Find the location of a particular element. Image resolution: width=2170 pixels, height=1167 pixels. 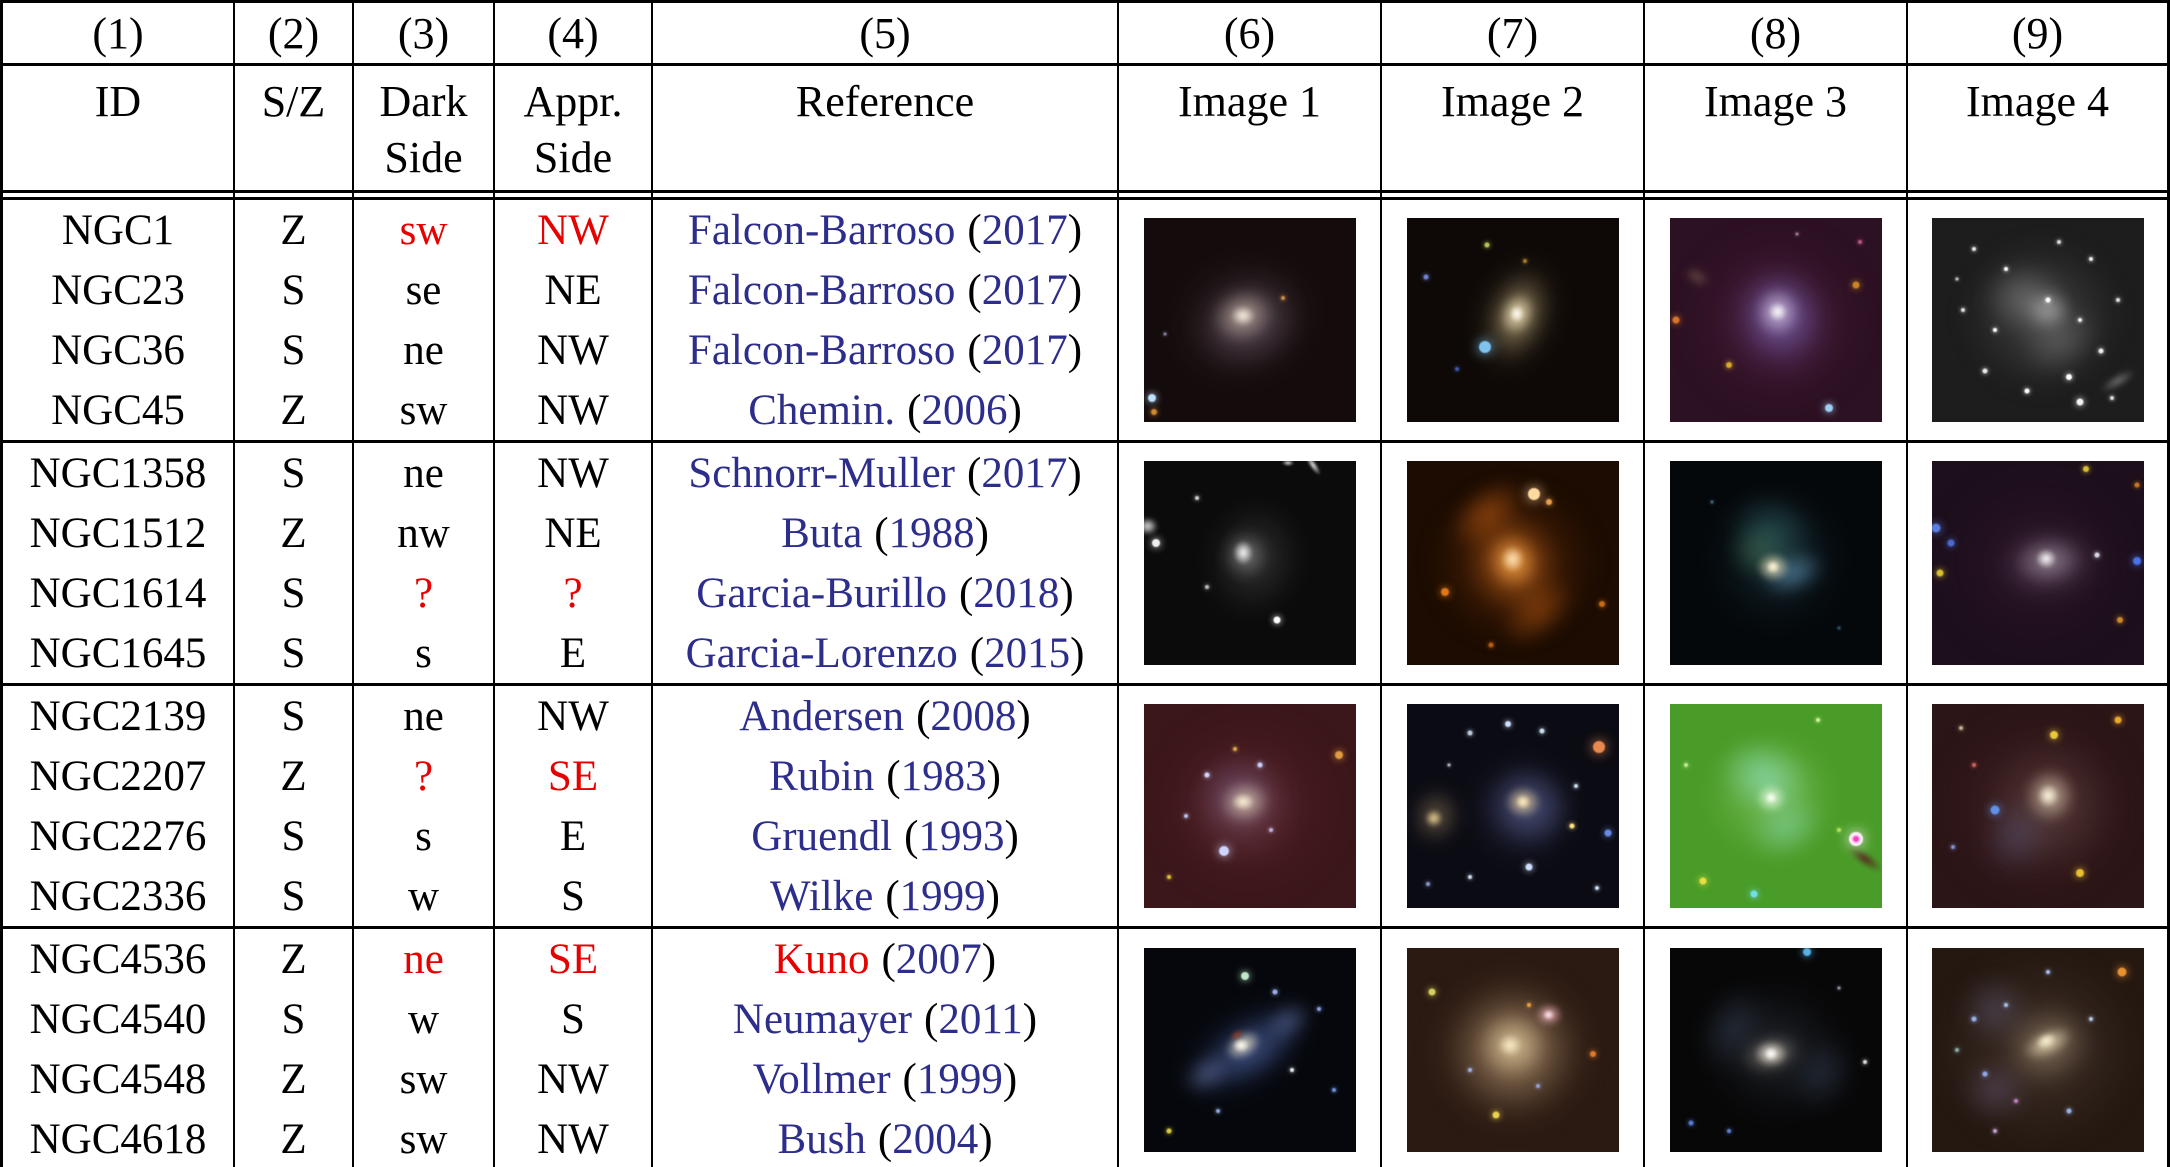

column-header-image-4: Image 4 is located at coordinates (2037, 128).